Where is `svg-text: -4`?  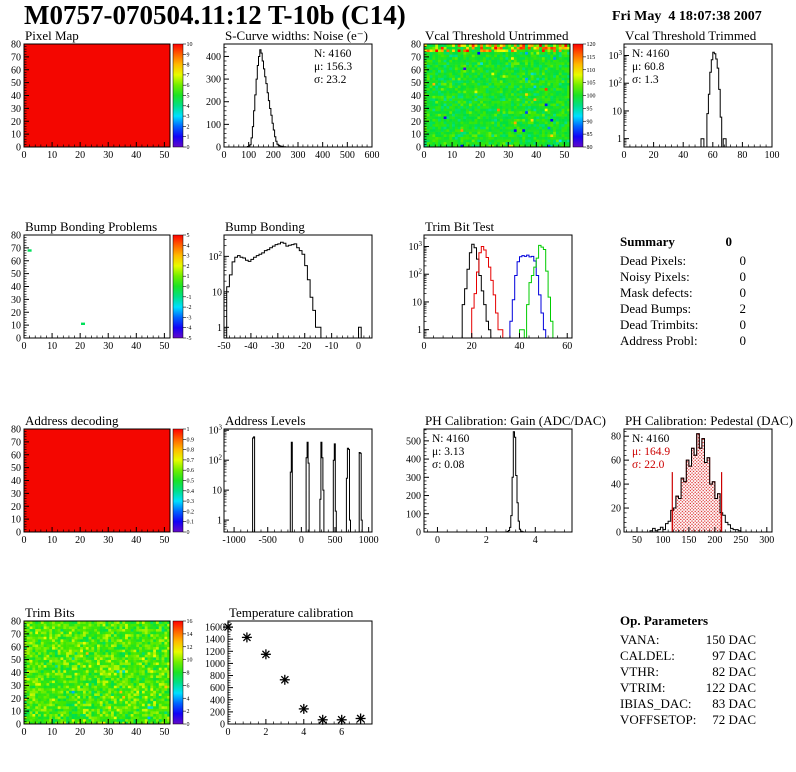
svg-text: -4 is located at coordinates (189, 329).